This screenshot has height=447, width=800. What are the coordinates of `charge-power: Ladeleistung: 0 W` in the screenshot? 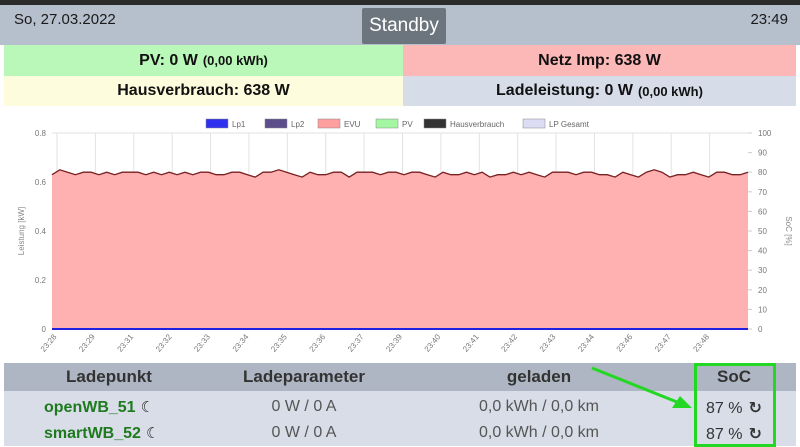 It's located at (564, 90).